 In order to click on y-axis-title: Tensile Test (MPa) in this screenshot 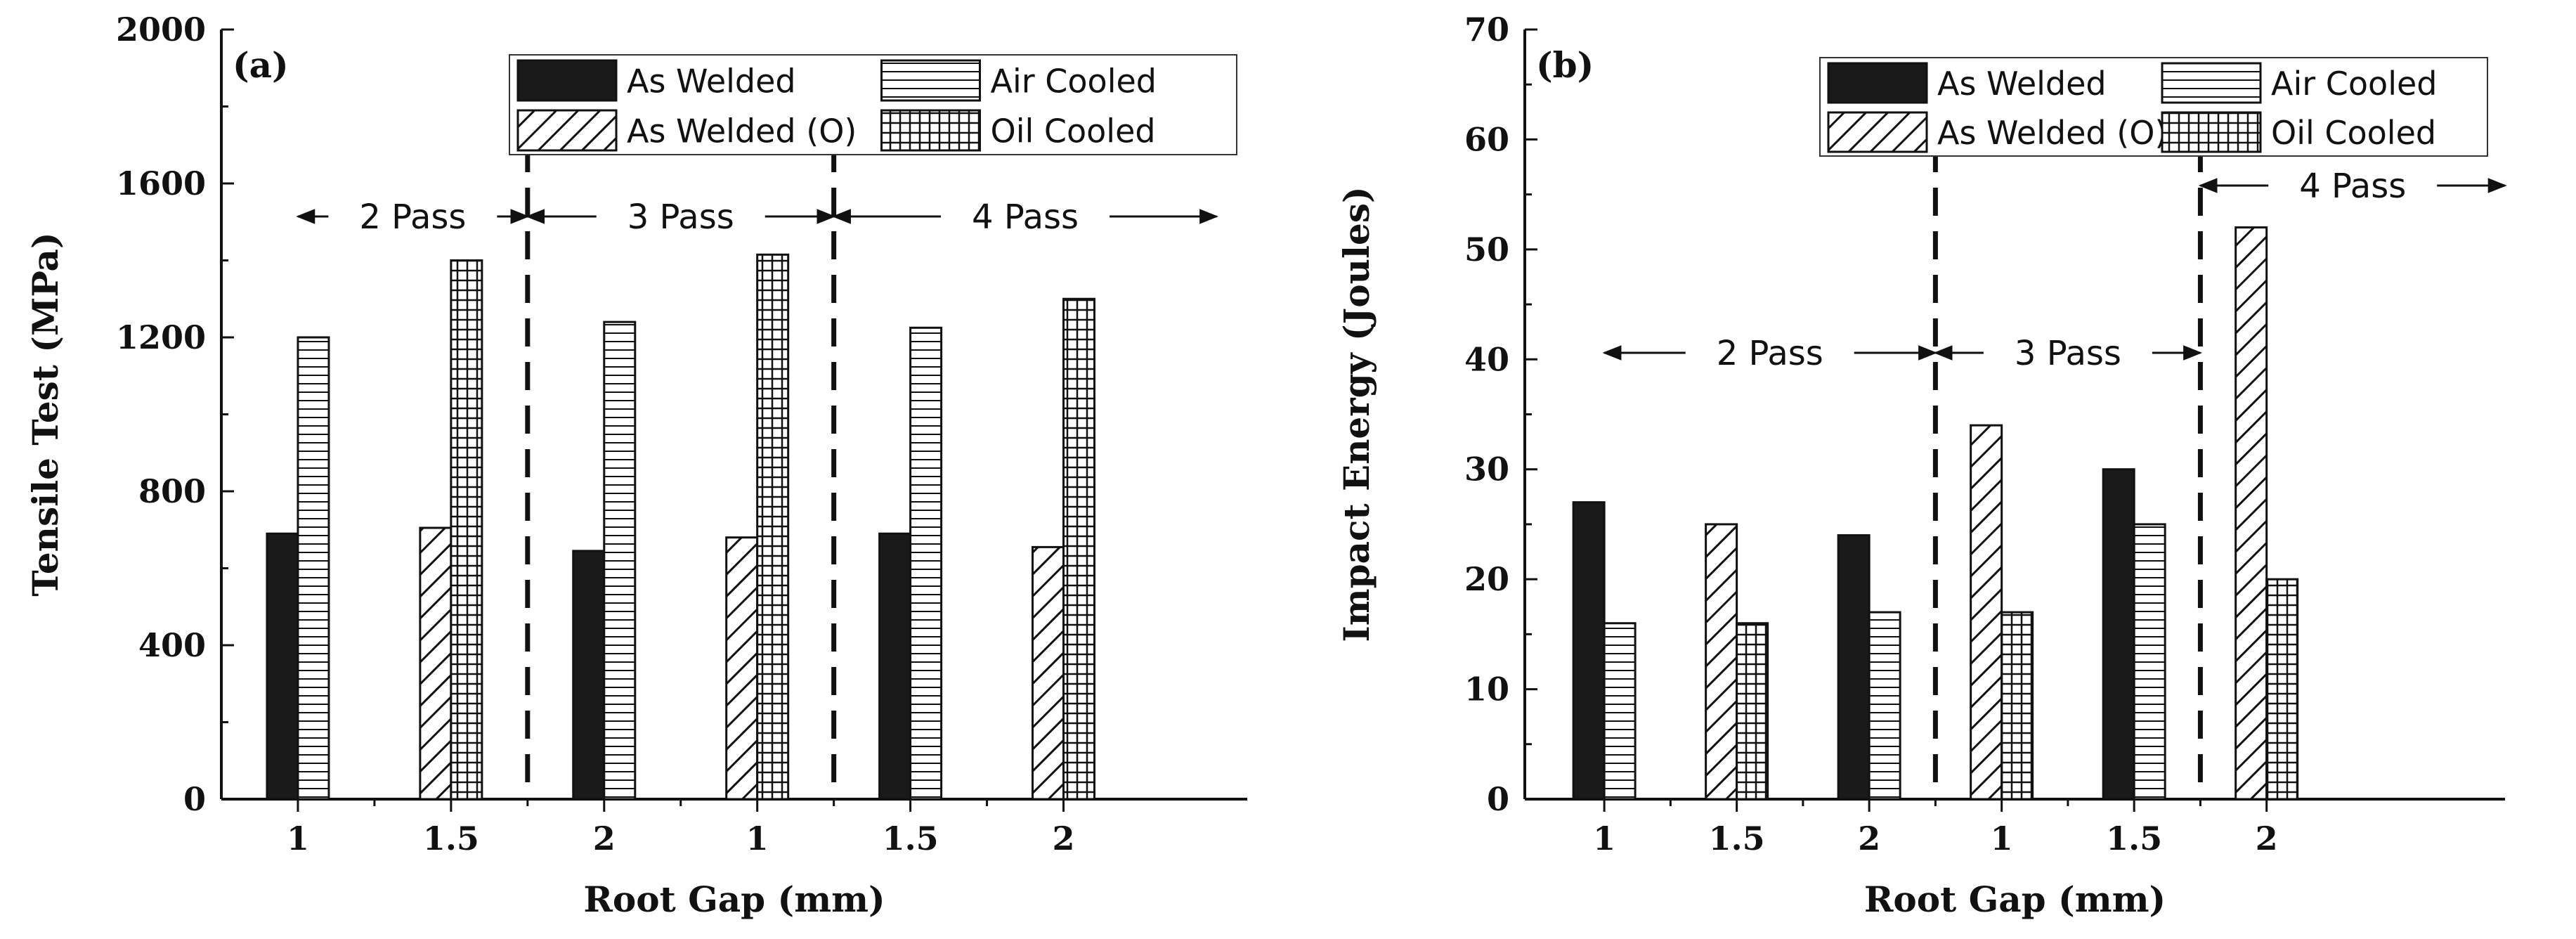, I will do `click(45, 414)`.